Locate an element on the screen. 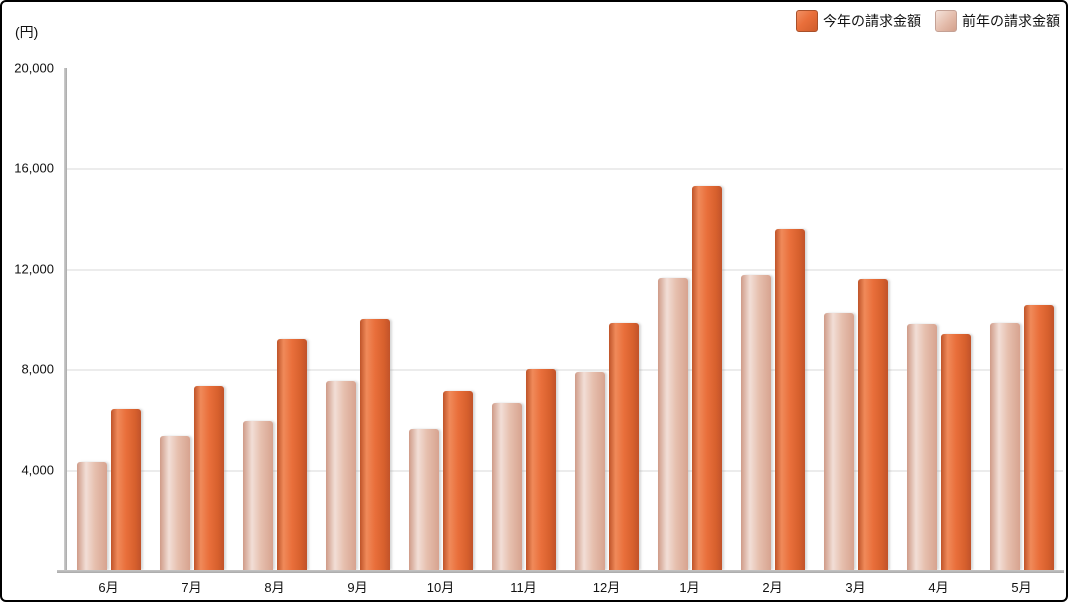 The height and width of the screenshot is (602, 1068). x-tick-label-6月: 6月 is located at coordinates (108, 587).